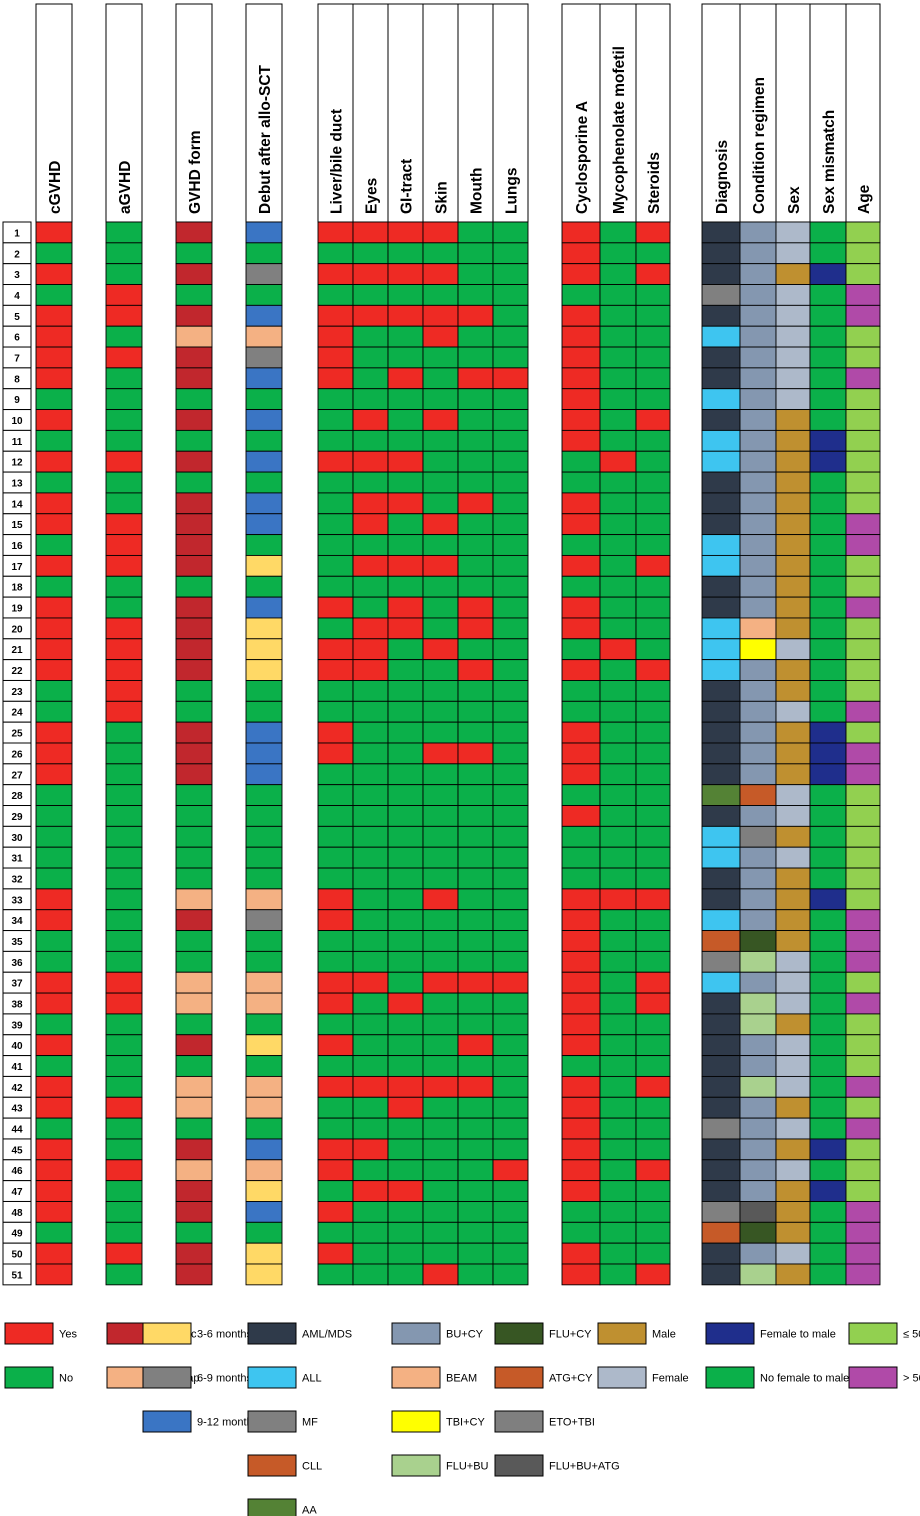 The height and width of the screenshot is (1516, 920). Describe the element at coordinates (17, 1213) in the screenshot. I see `row-number-label: 48` at that location.